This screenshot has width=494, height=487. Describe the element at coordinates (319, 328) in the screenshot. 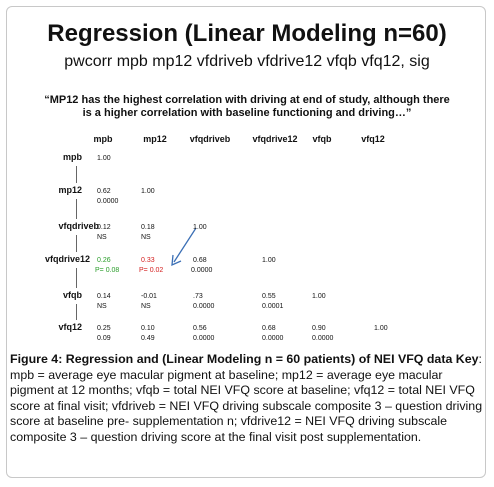

I see `correlation-value: 0.90` at that location.